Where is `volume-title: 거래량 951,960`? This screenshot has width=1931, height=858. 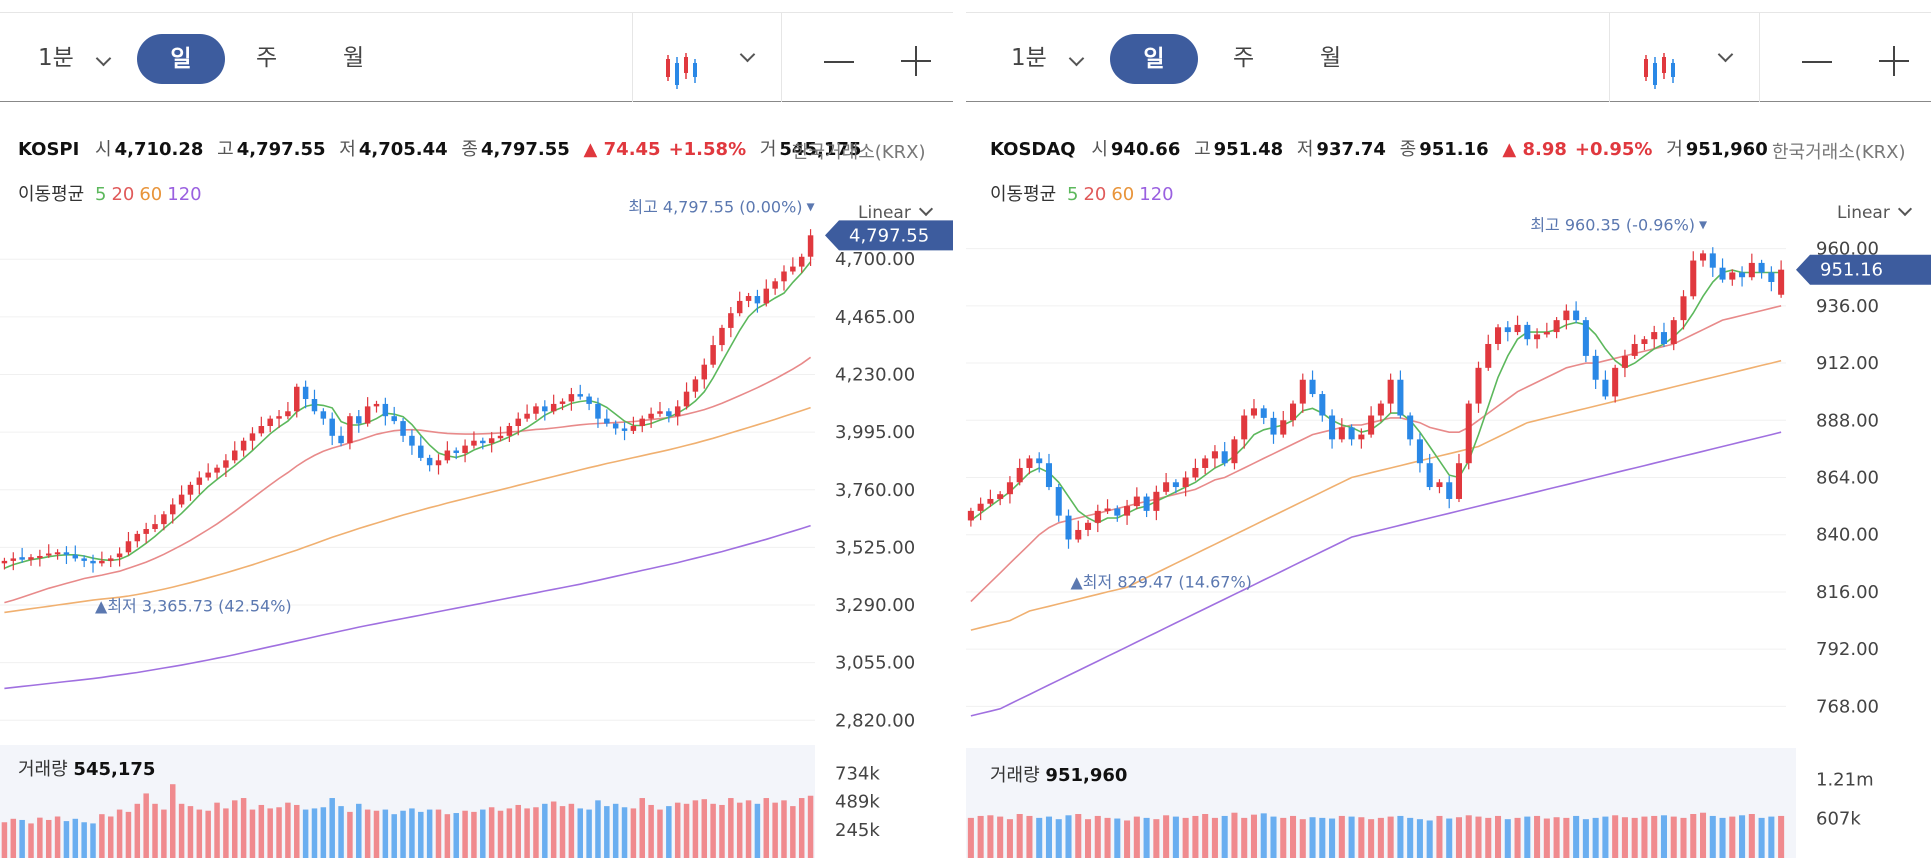
volume-title: 거래량 951,960 is located at coordinates (1058, 774).